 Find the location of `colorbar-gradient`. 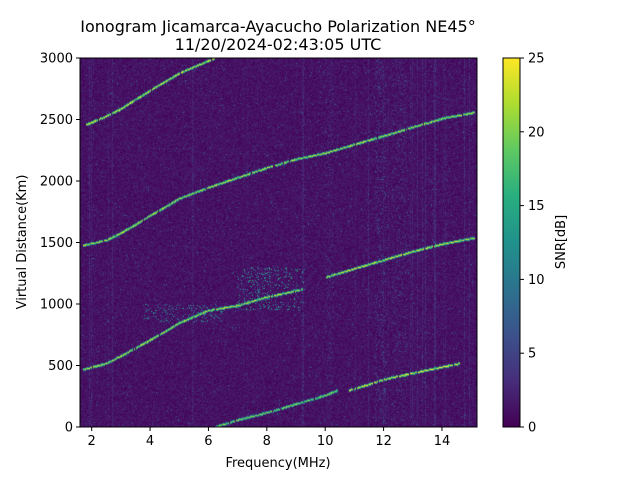

colorbar-gradient is located at coordinates (511, 242).